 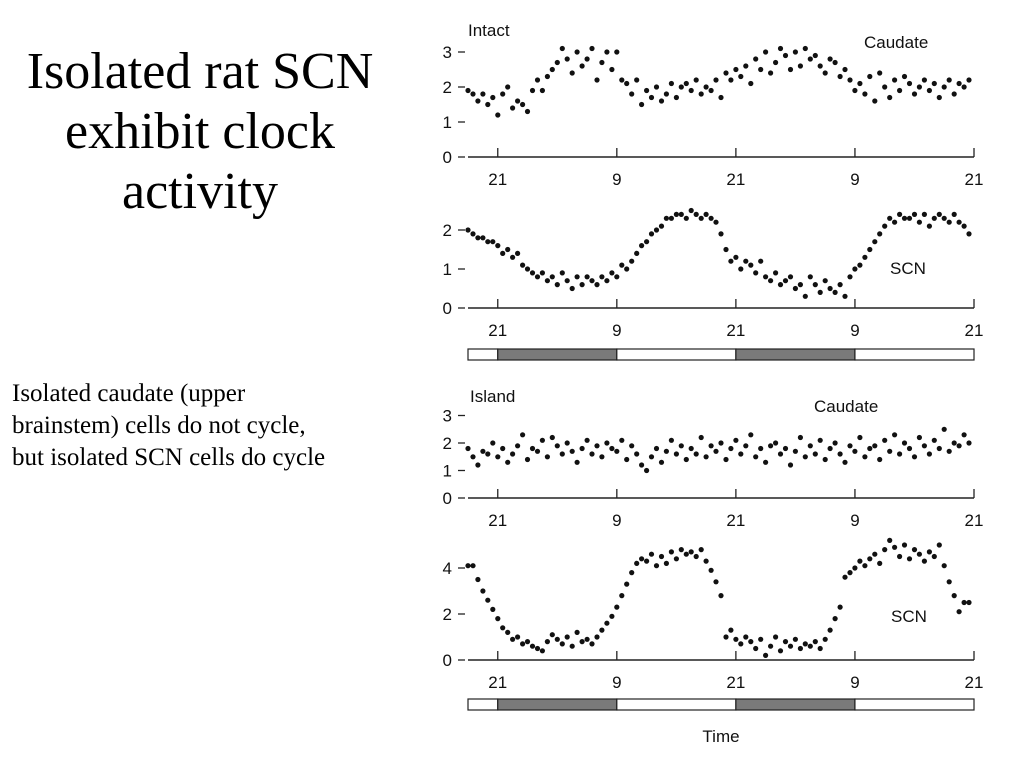 What do you see at coordinates (447, 443) in the screenshot?
I see `panel-3-y-tick-label: 2` at bounding box center [447, 443].